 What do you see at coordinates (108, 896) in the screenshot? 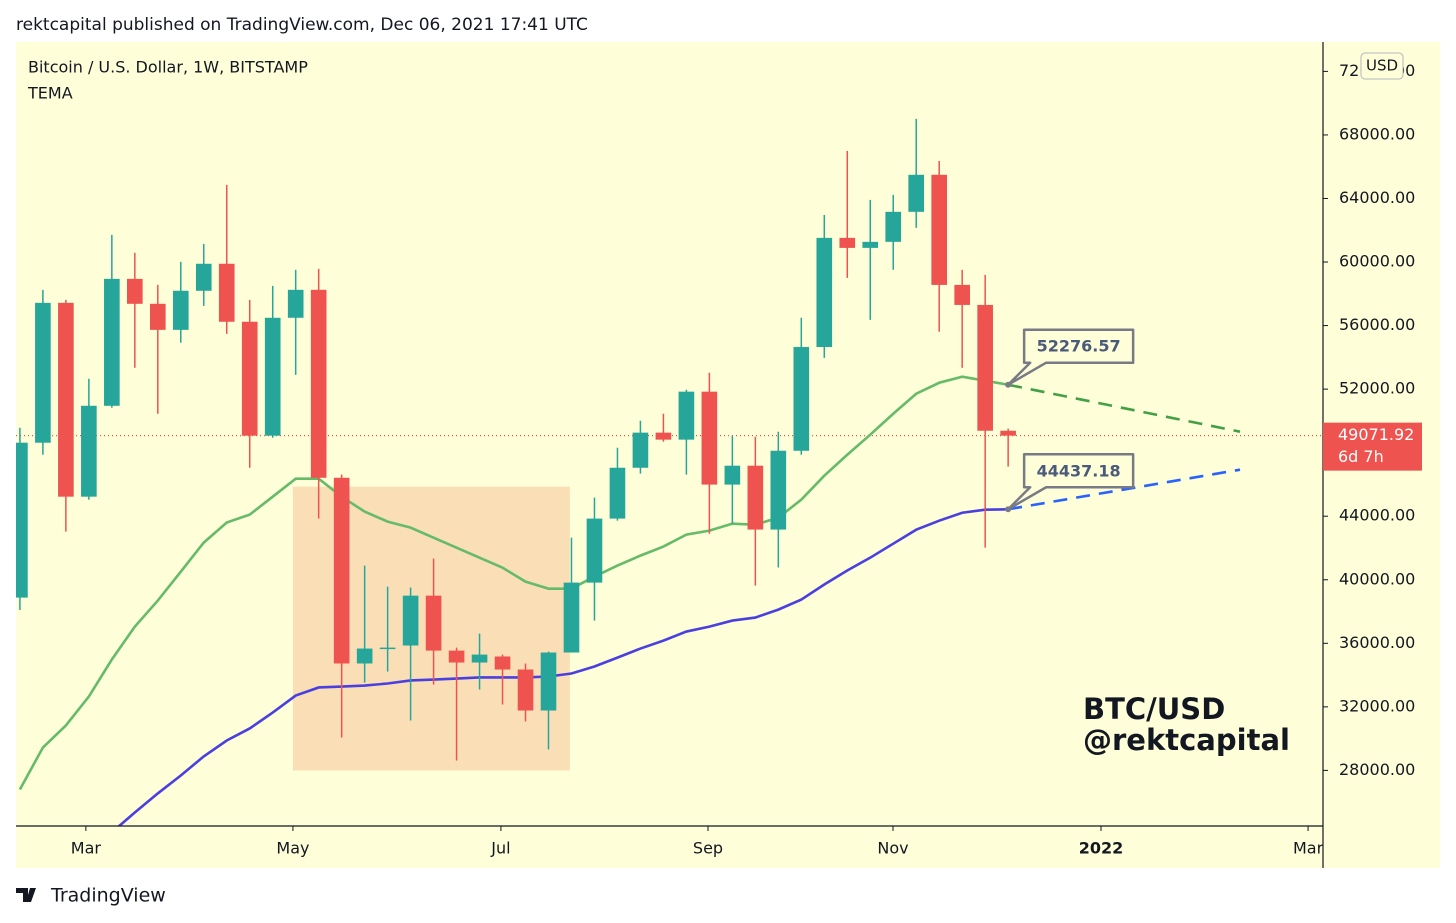
I see `footer: TradingView` at bounding box center [108, 896].